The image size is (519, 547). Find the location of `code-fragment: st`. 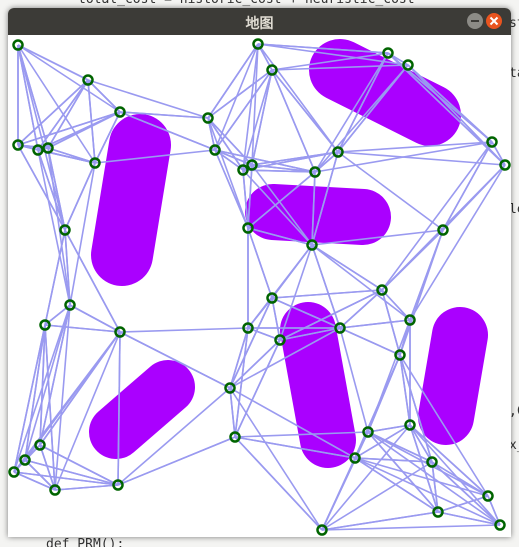

code-fragment: st is located at coordinates (514, 23).